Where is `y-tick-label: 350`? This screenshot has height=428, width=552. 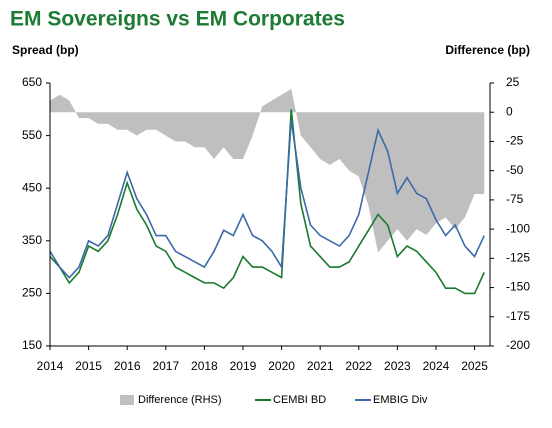 y-tick-label: 350 is located at coordinates (32, 240).